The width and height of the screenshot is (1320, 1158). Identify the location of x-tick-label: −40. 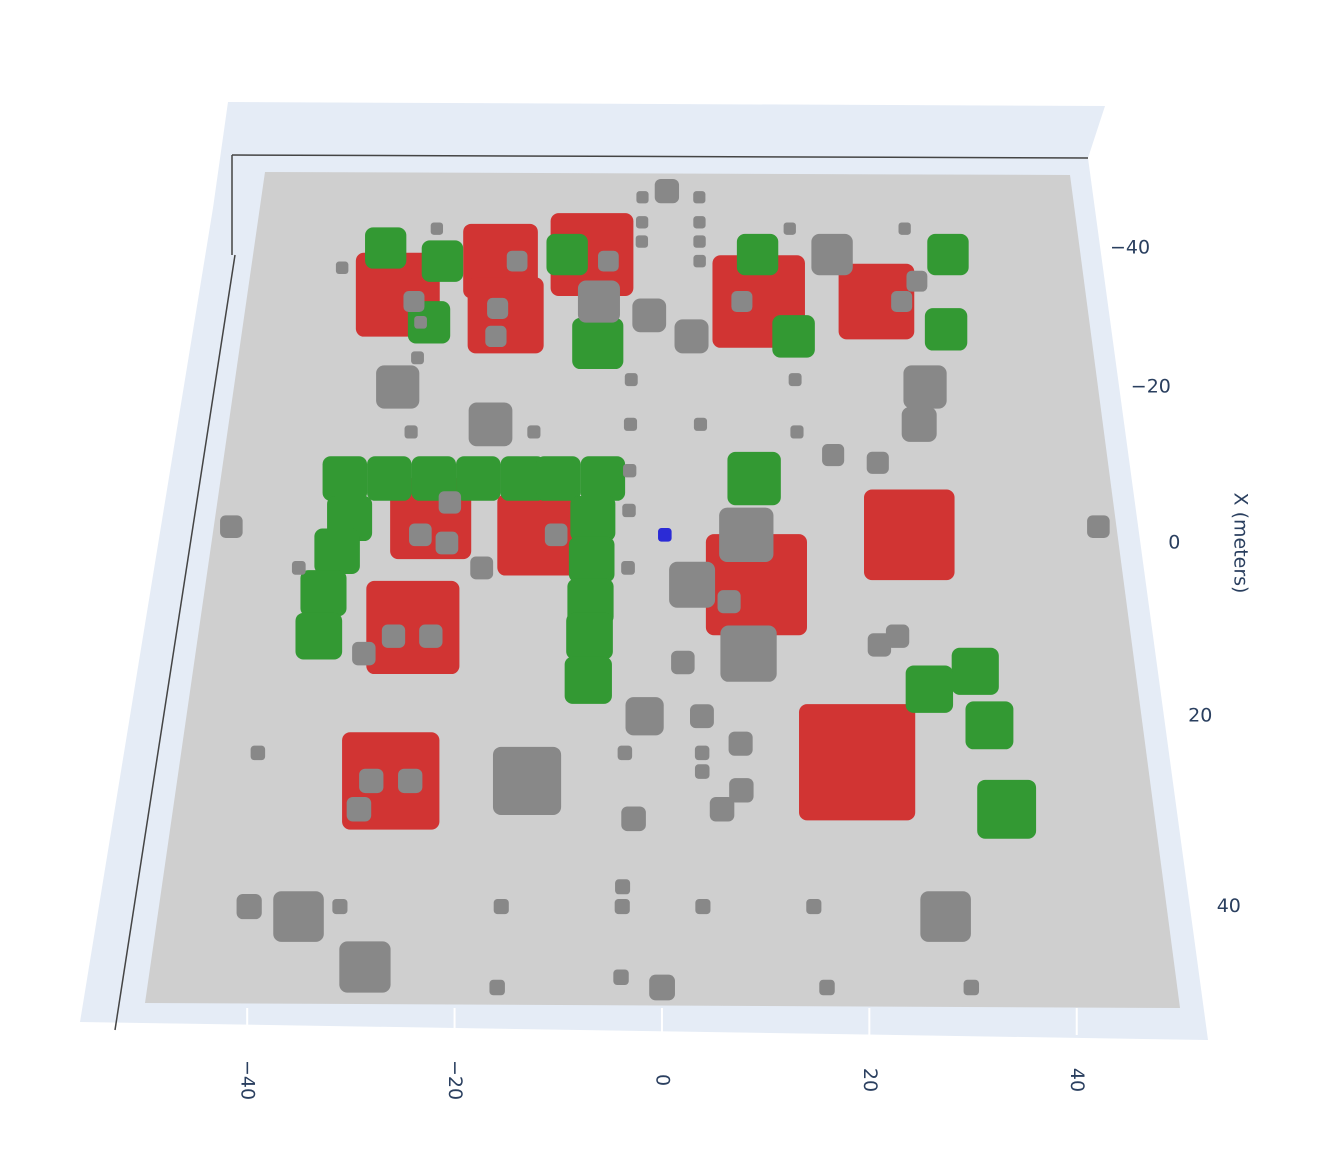
(1130, 248).